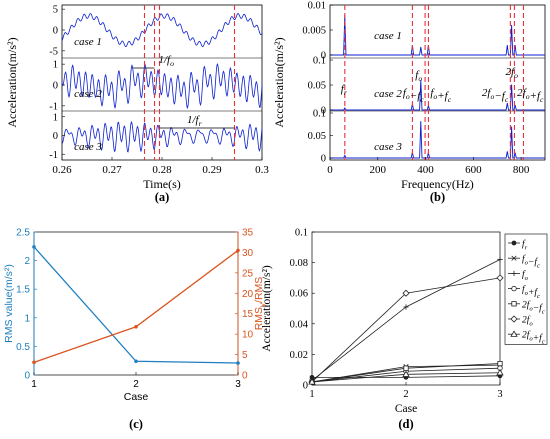 The image size is (550, 439). Describe the element at coordinates (27, 376) in the screenshot. I see `panel-c-left-tick-label: 0` at that location.